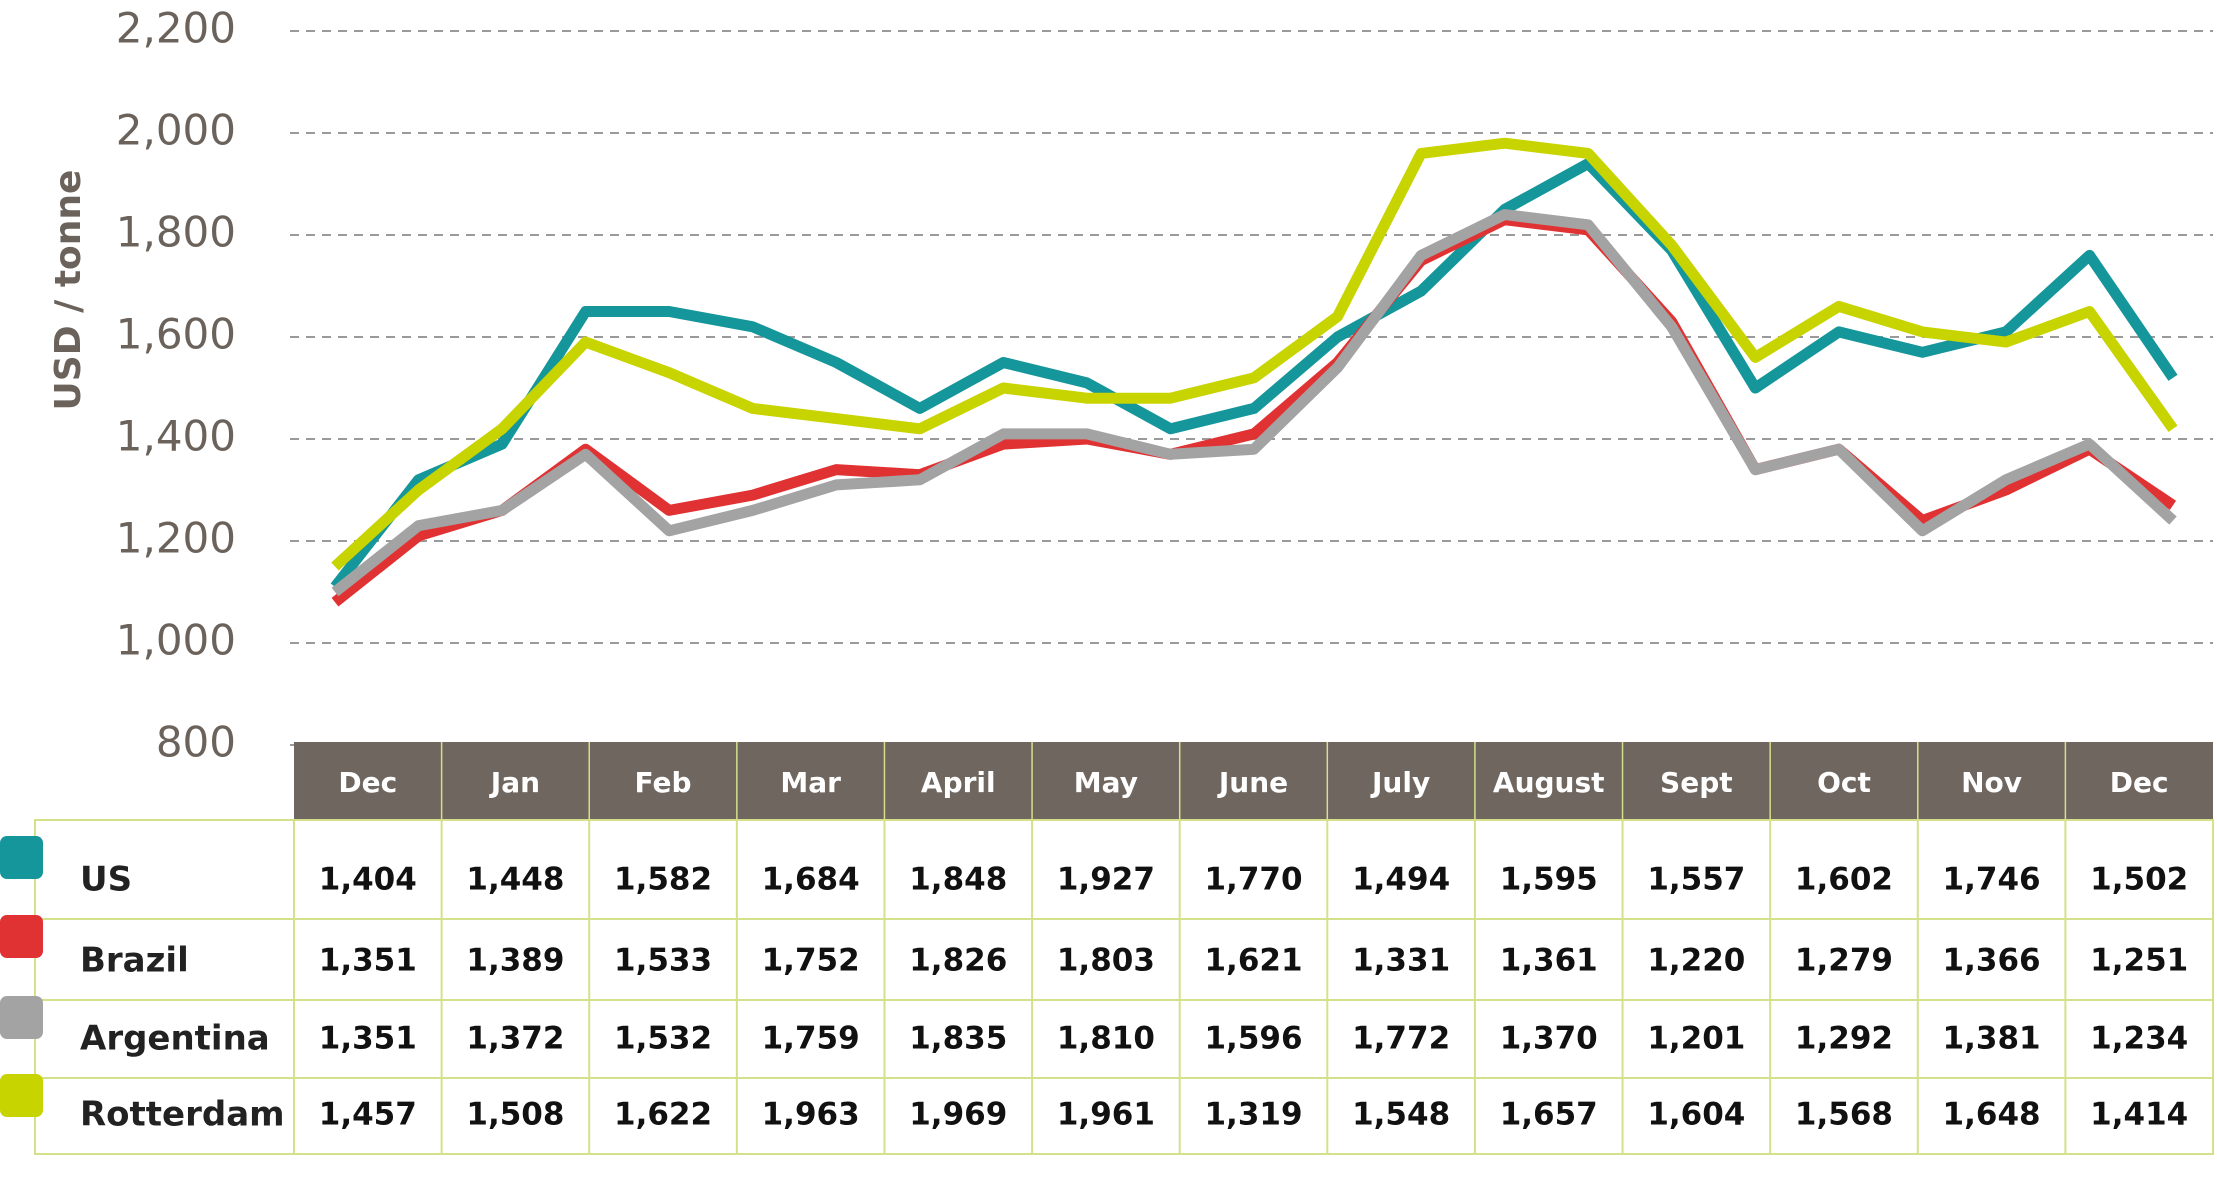 This screenshot has height=1187, width=2217. Describe the element at coordinates (663, 1115) in the screenshot. I see `cell: 1,622` at that location.